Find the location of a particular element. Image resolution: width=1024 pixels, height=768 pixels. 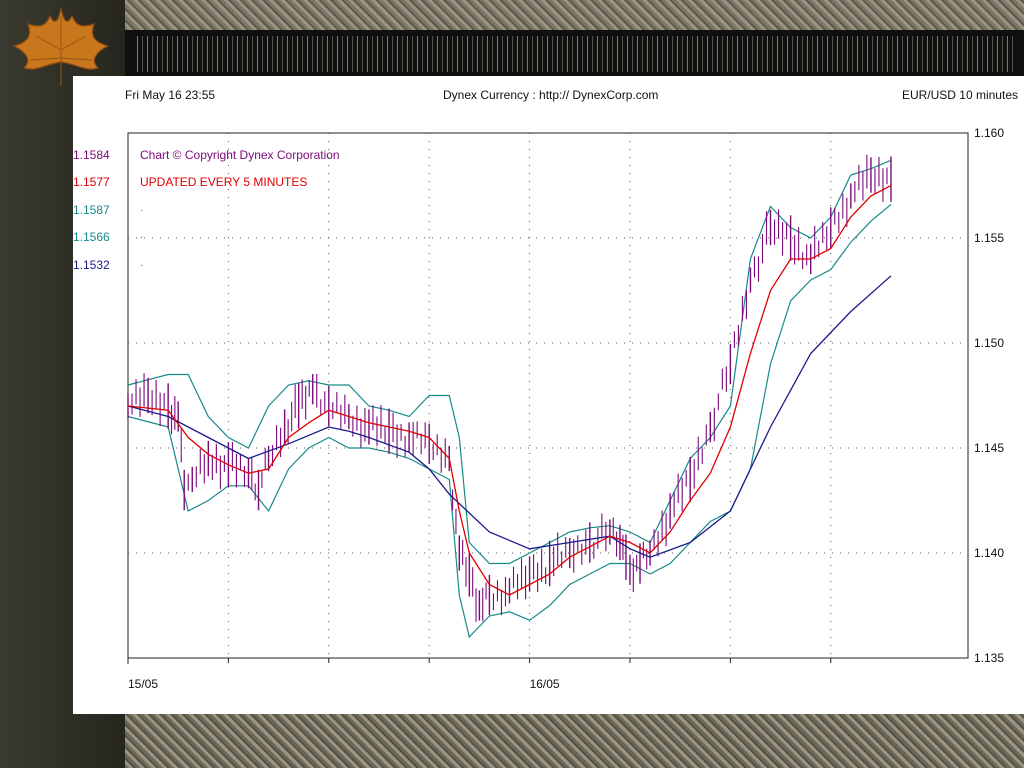

legend-value-band-upper: 1.1587 is located at coordinates (91, 210).